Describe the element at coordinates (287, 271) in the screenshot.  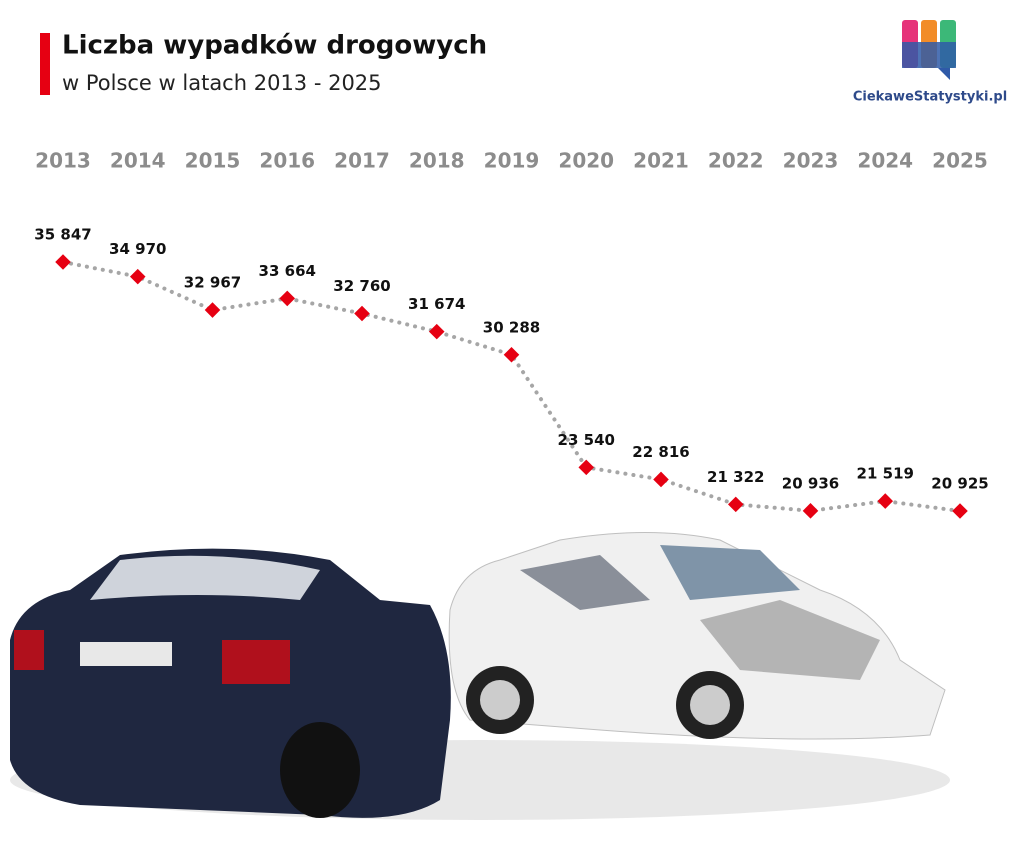
I see `data-label: 33 664` at that location.